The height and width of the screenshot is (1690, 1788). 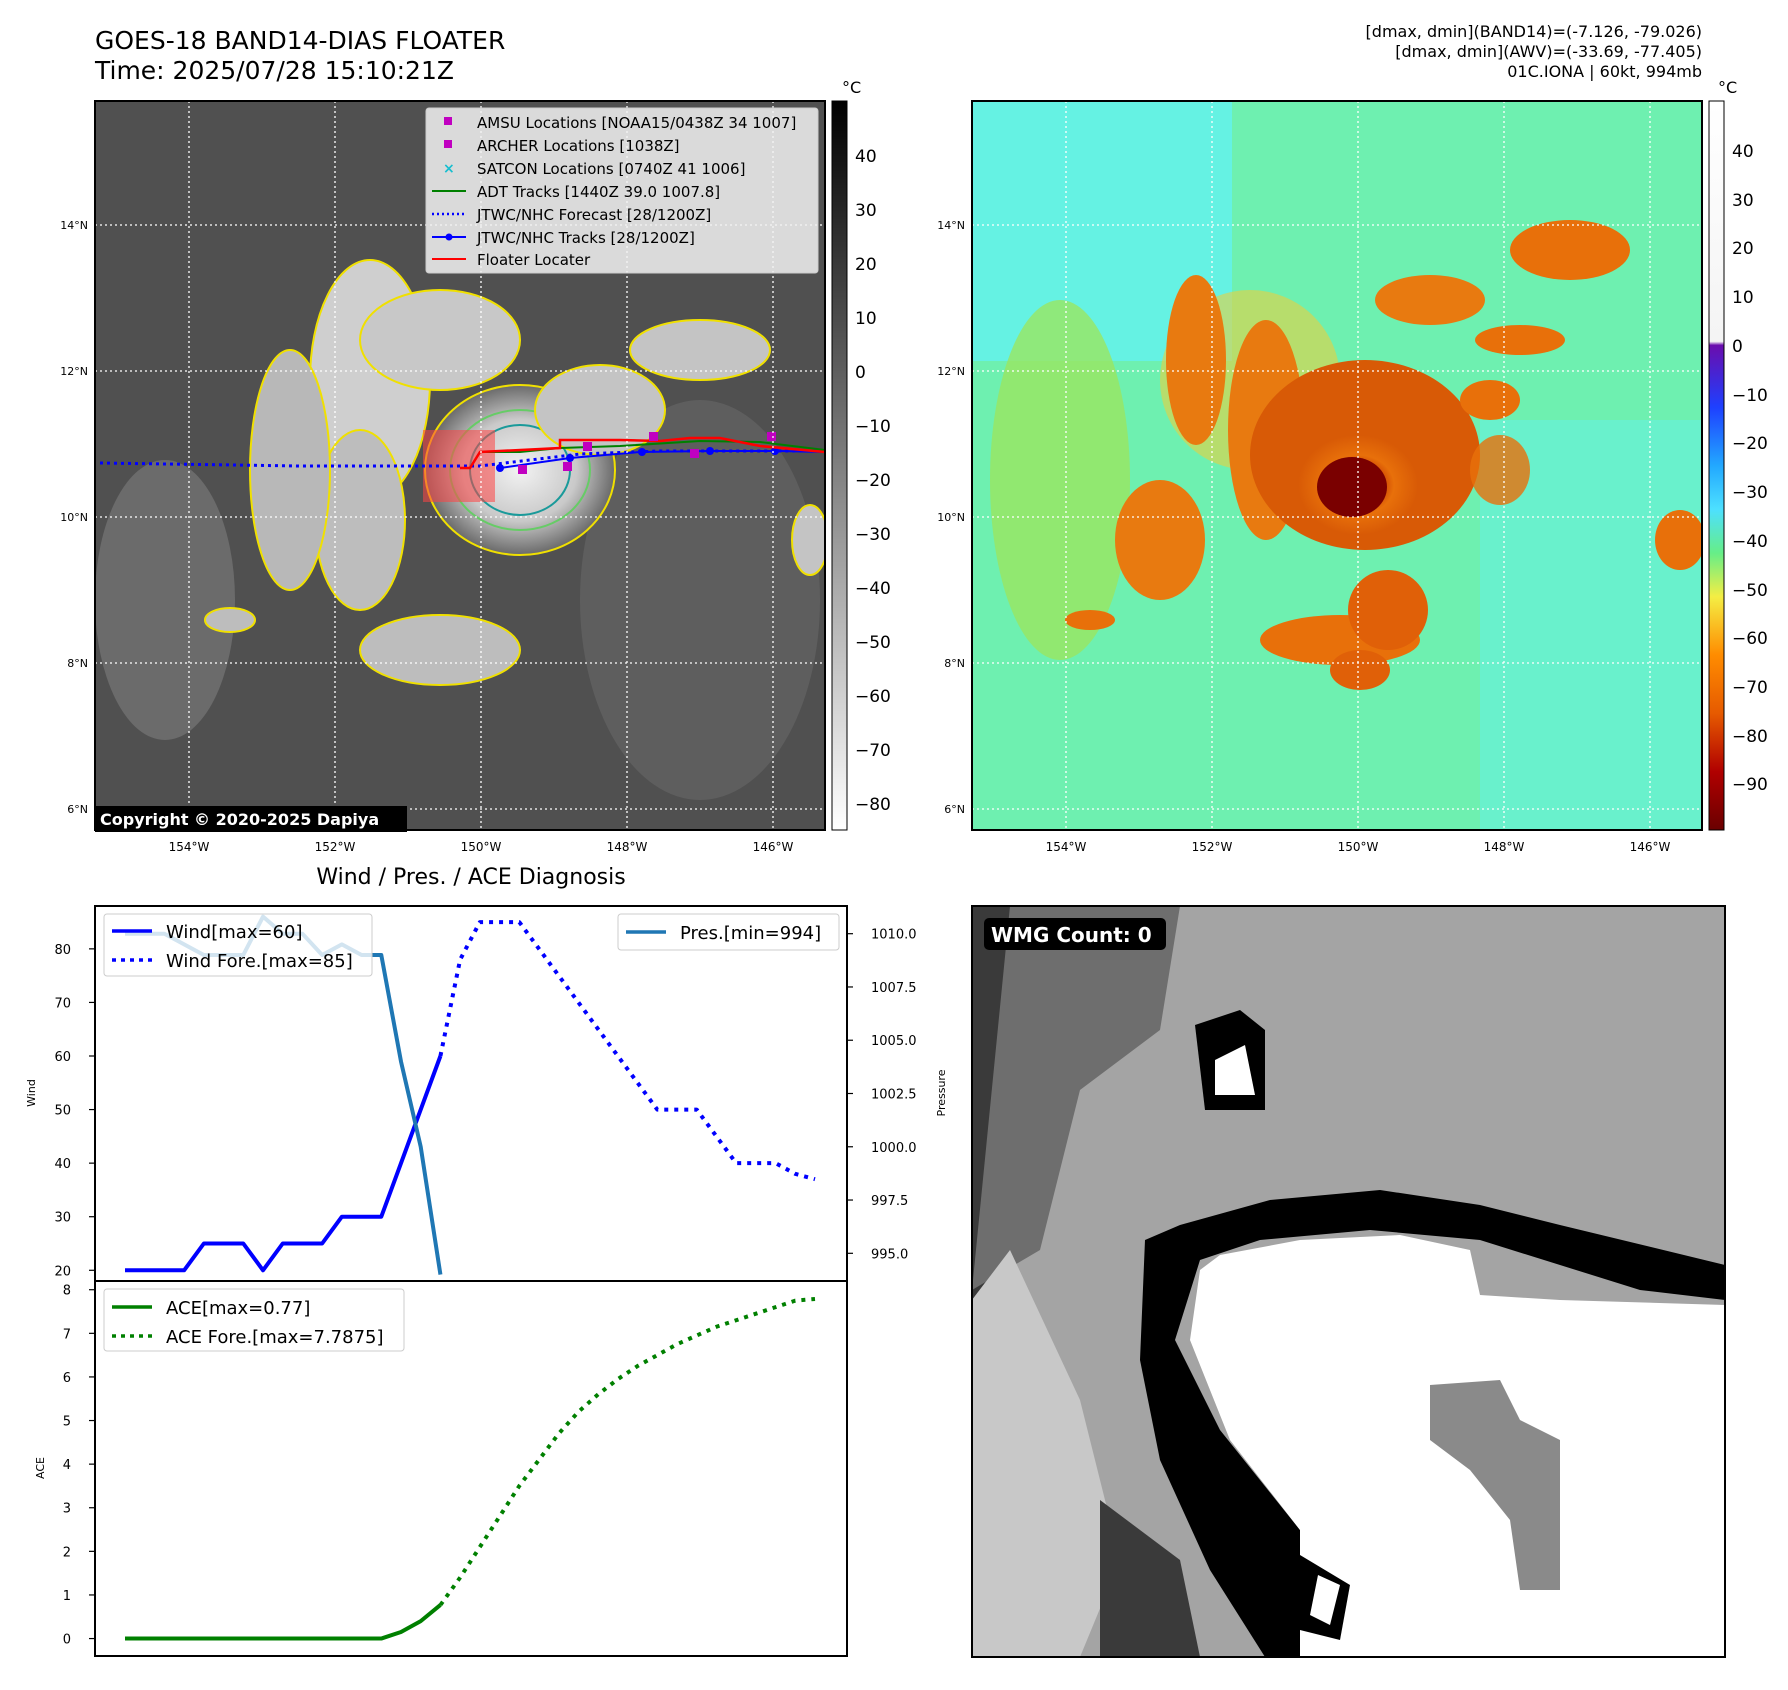 I want to click on legend-ace-fore-label: ACE Fore.[max=7.7875], so click(x=275, y=1337).